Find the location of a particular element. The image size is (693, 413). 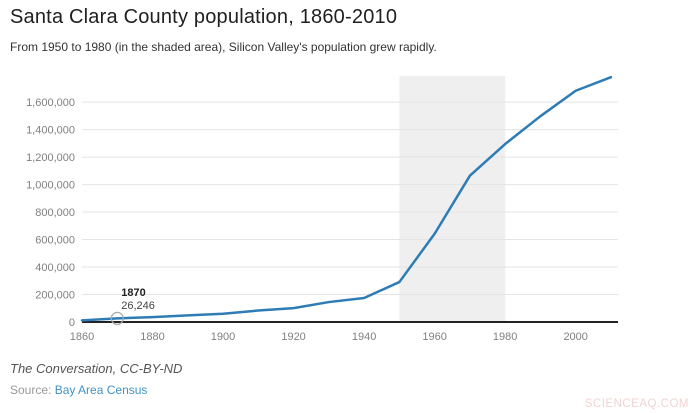

y-axis-tick-label: 1,000,000 is located at coordinates (50, 186).